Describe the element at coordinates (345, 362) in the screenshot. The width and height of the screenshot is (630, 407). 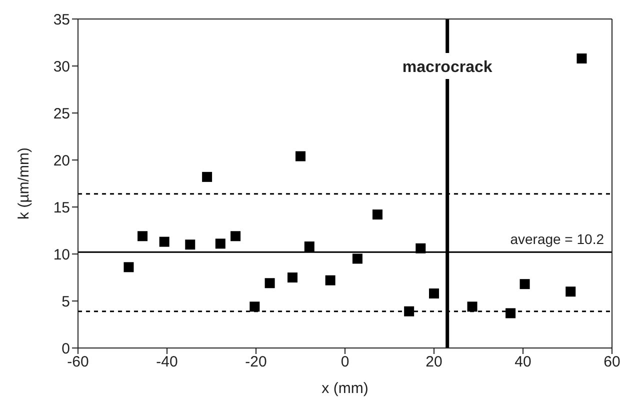
I see `x-tick-label: 0` at that location.